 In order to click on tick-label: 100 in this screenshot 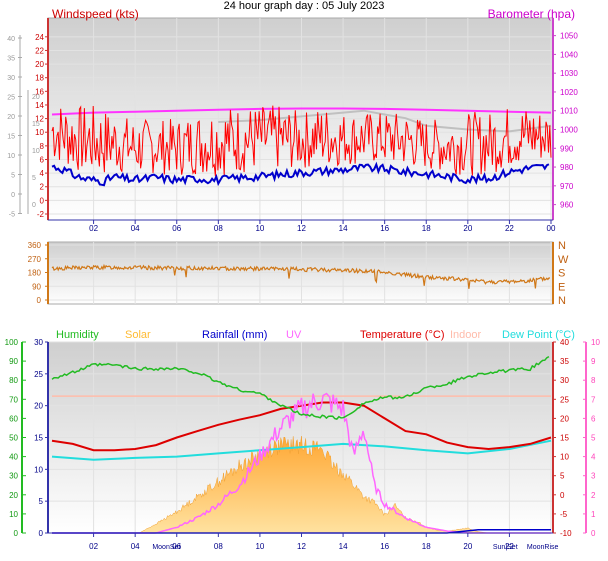, I will do `click(12, 342)`.